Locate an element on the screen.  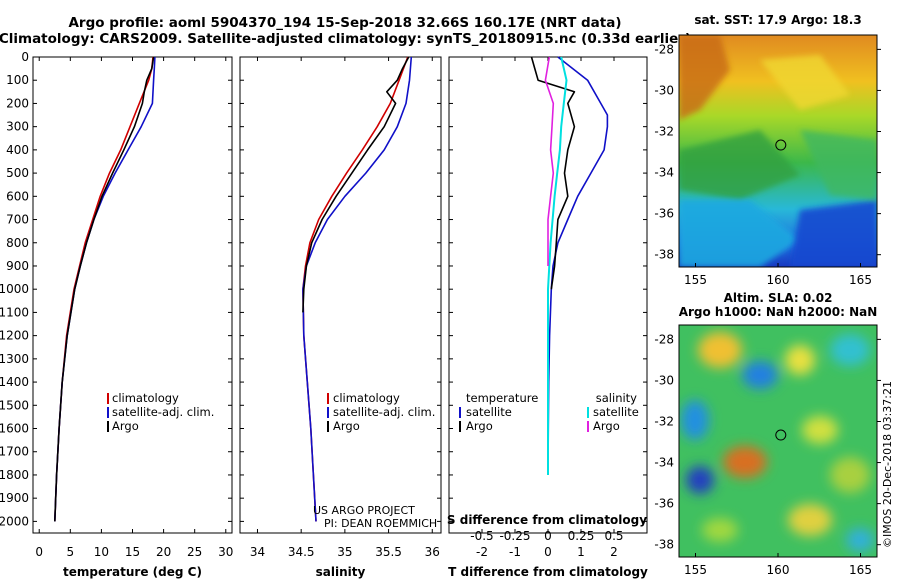
depth-tick-label: 1400 is located at coordinates (14, 382).